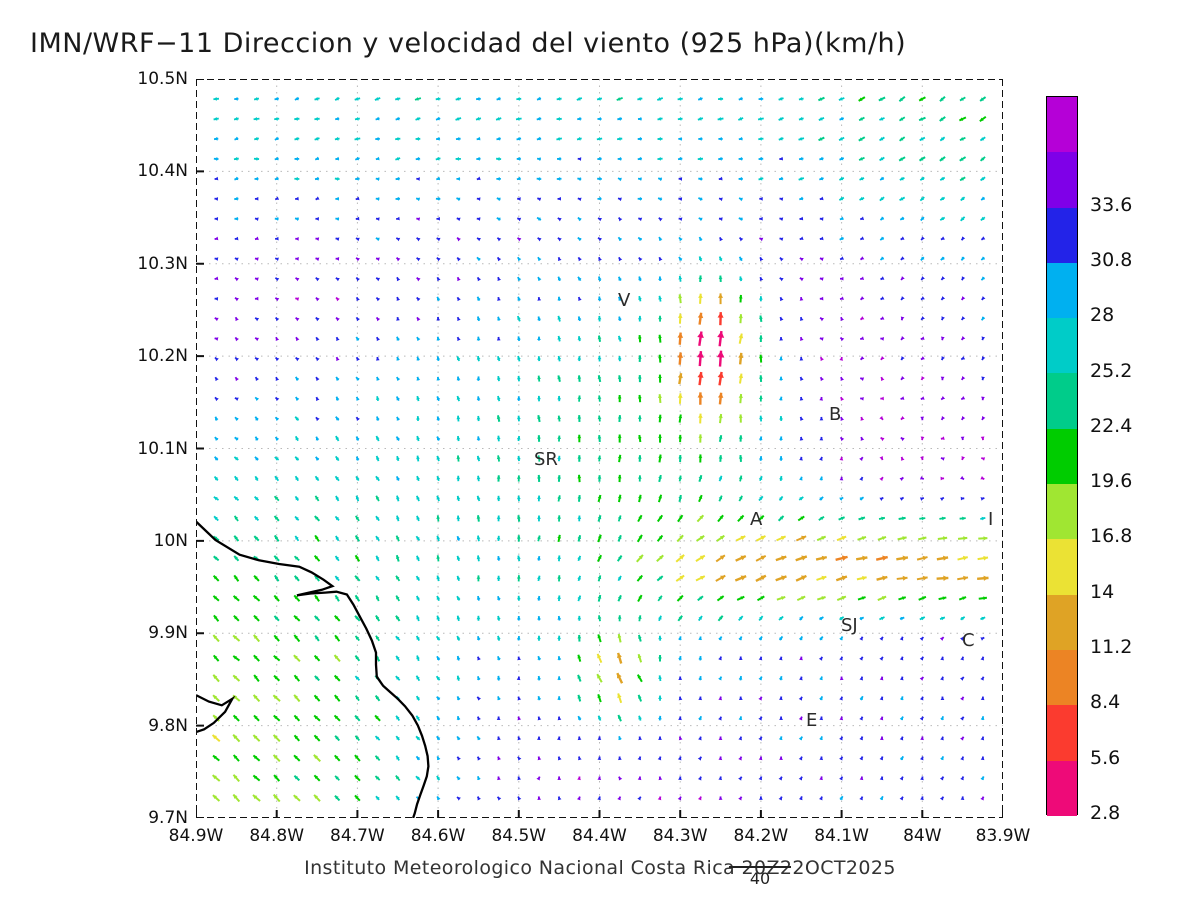  Describe the element at coordinates (277, 836) in the screenshot. I see `x-tick-84.8W: 84.8W` at that location.